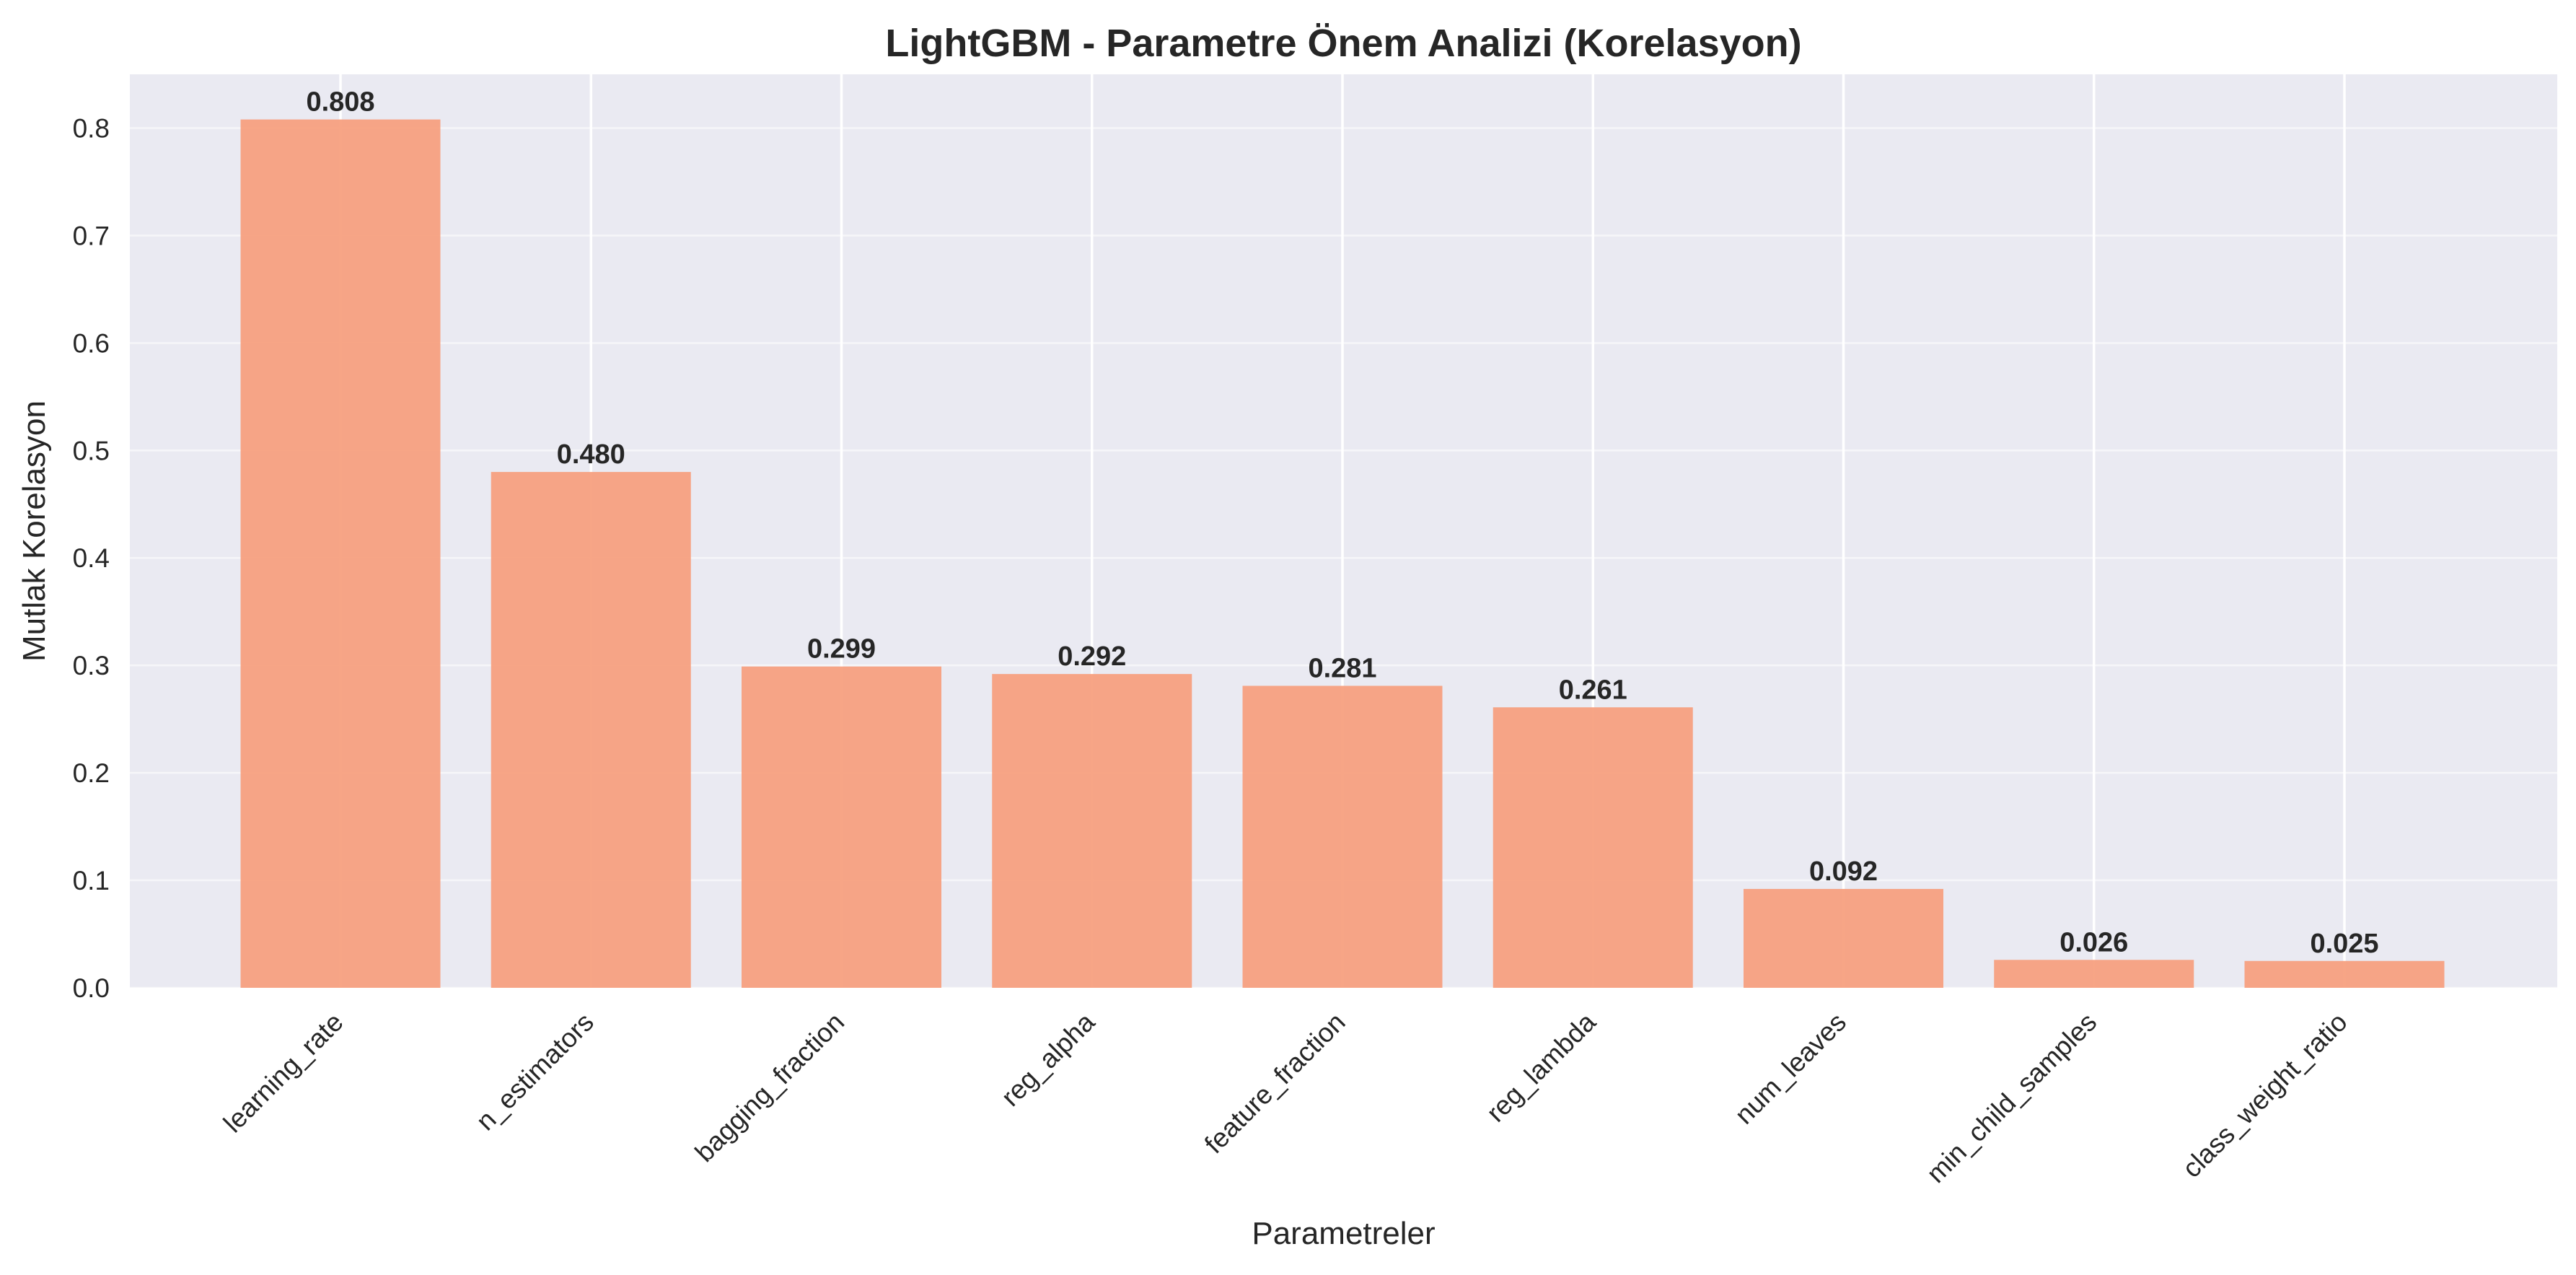 Image resolution: width=2576 pixels, height=1275 pixels. I want to click on y-tick-label: 0.6, so click(91, 343).